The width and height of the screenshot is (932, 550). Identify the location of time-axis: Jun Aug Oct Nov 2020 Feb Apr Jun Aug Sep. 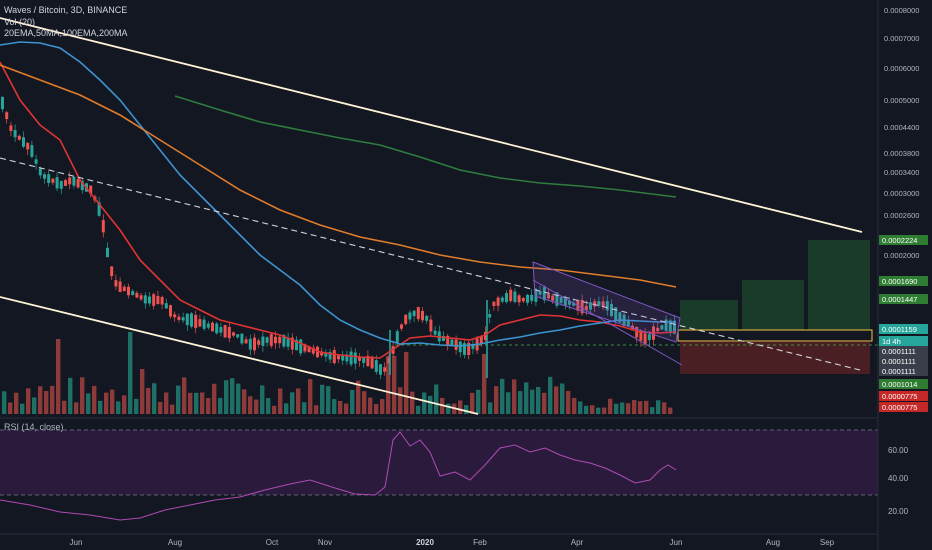
(439, 540).